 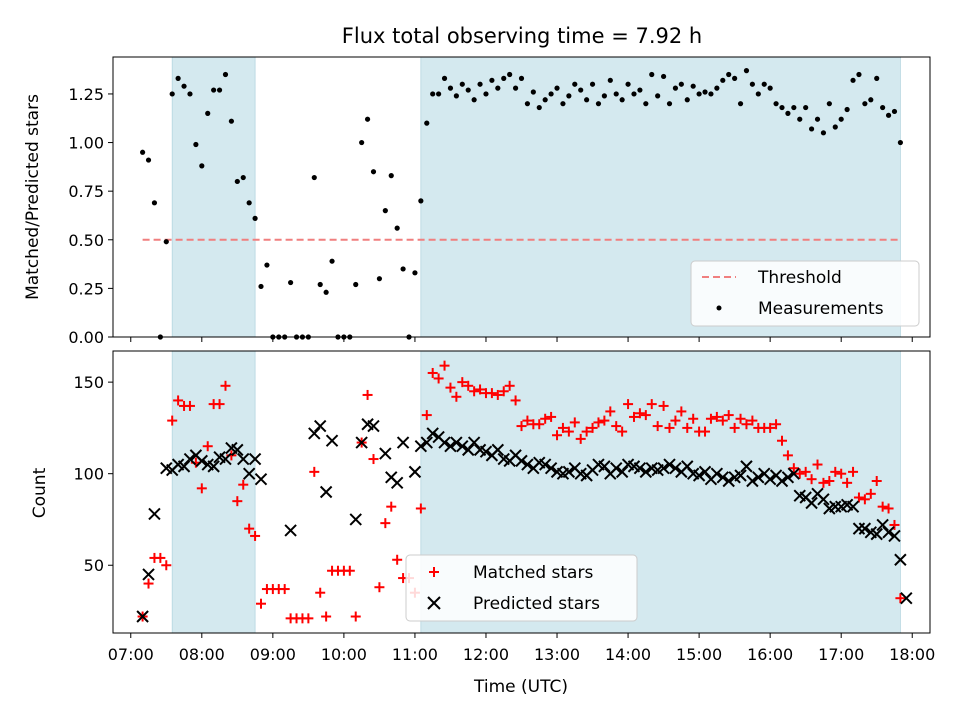 I want to click on bottom-x-tick-label: 10:00, so click(x=344, y=654).